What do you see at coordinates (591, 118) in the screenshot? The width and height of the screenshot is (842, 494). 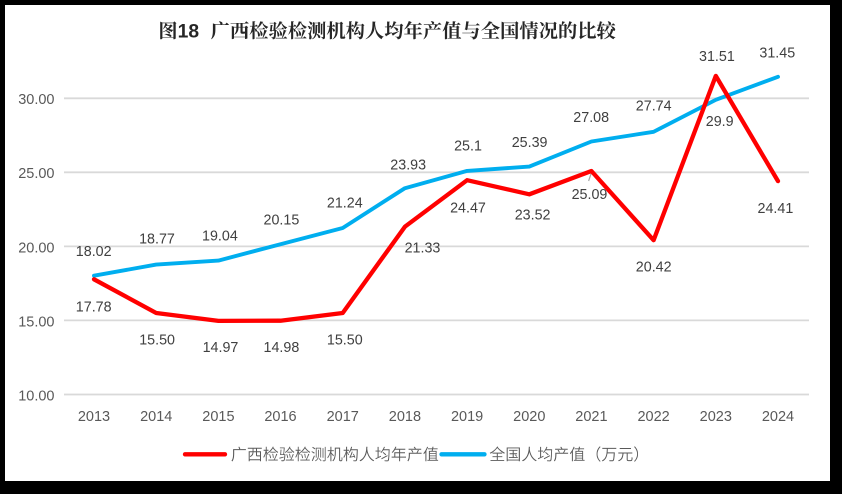 I see `svg-text: 27.08` at bounding box center [591, 118].